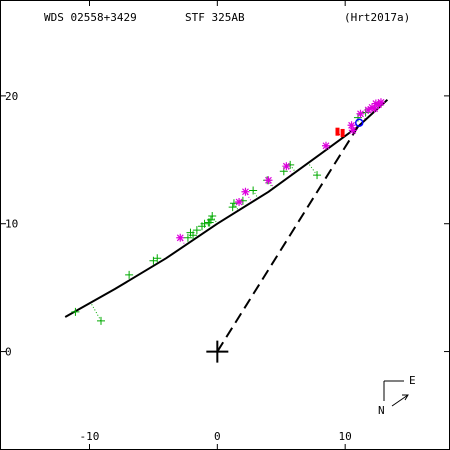 The image size is (450, 450). Describe the element at coordinates (381, 410) in the screenshot. I see `compass-north-label: N` at that location.